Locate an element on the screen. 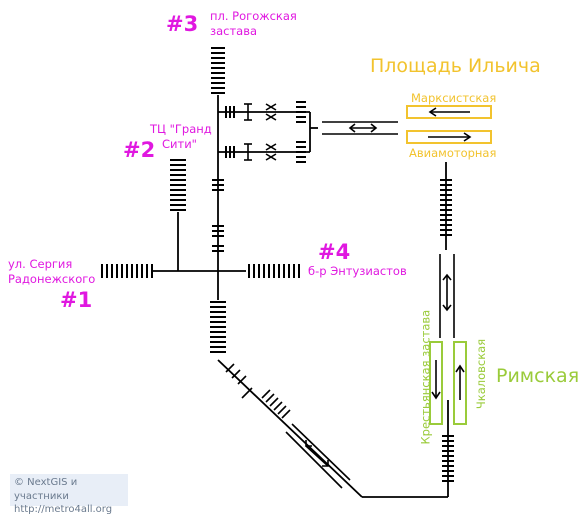  exit2-stairs is located at coordinates (178, 185).